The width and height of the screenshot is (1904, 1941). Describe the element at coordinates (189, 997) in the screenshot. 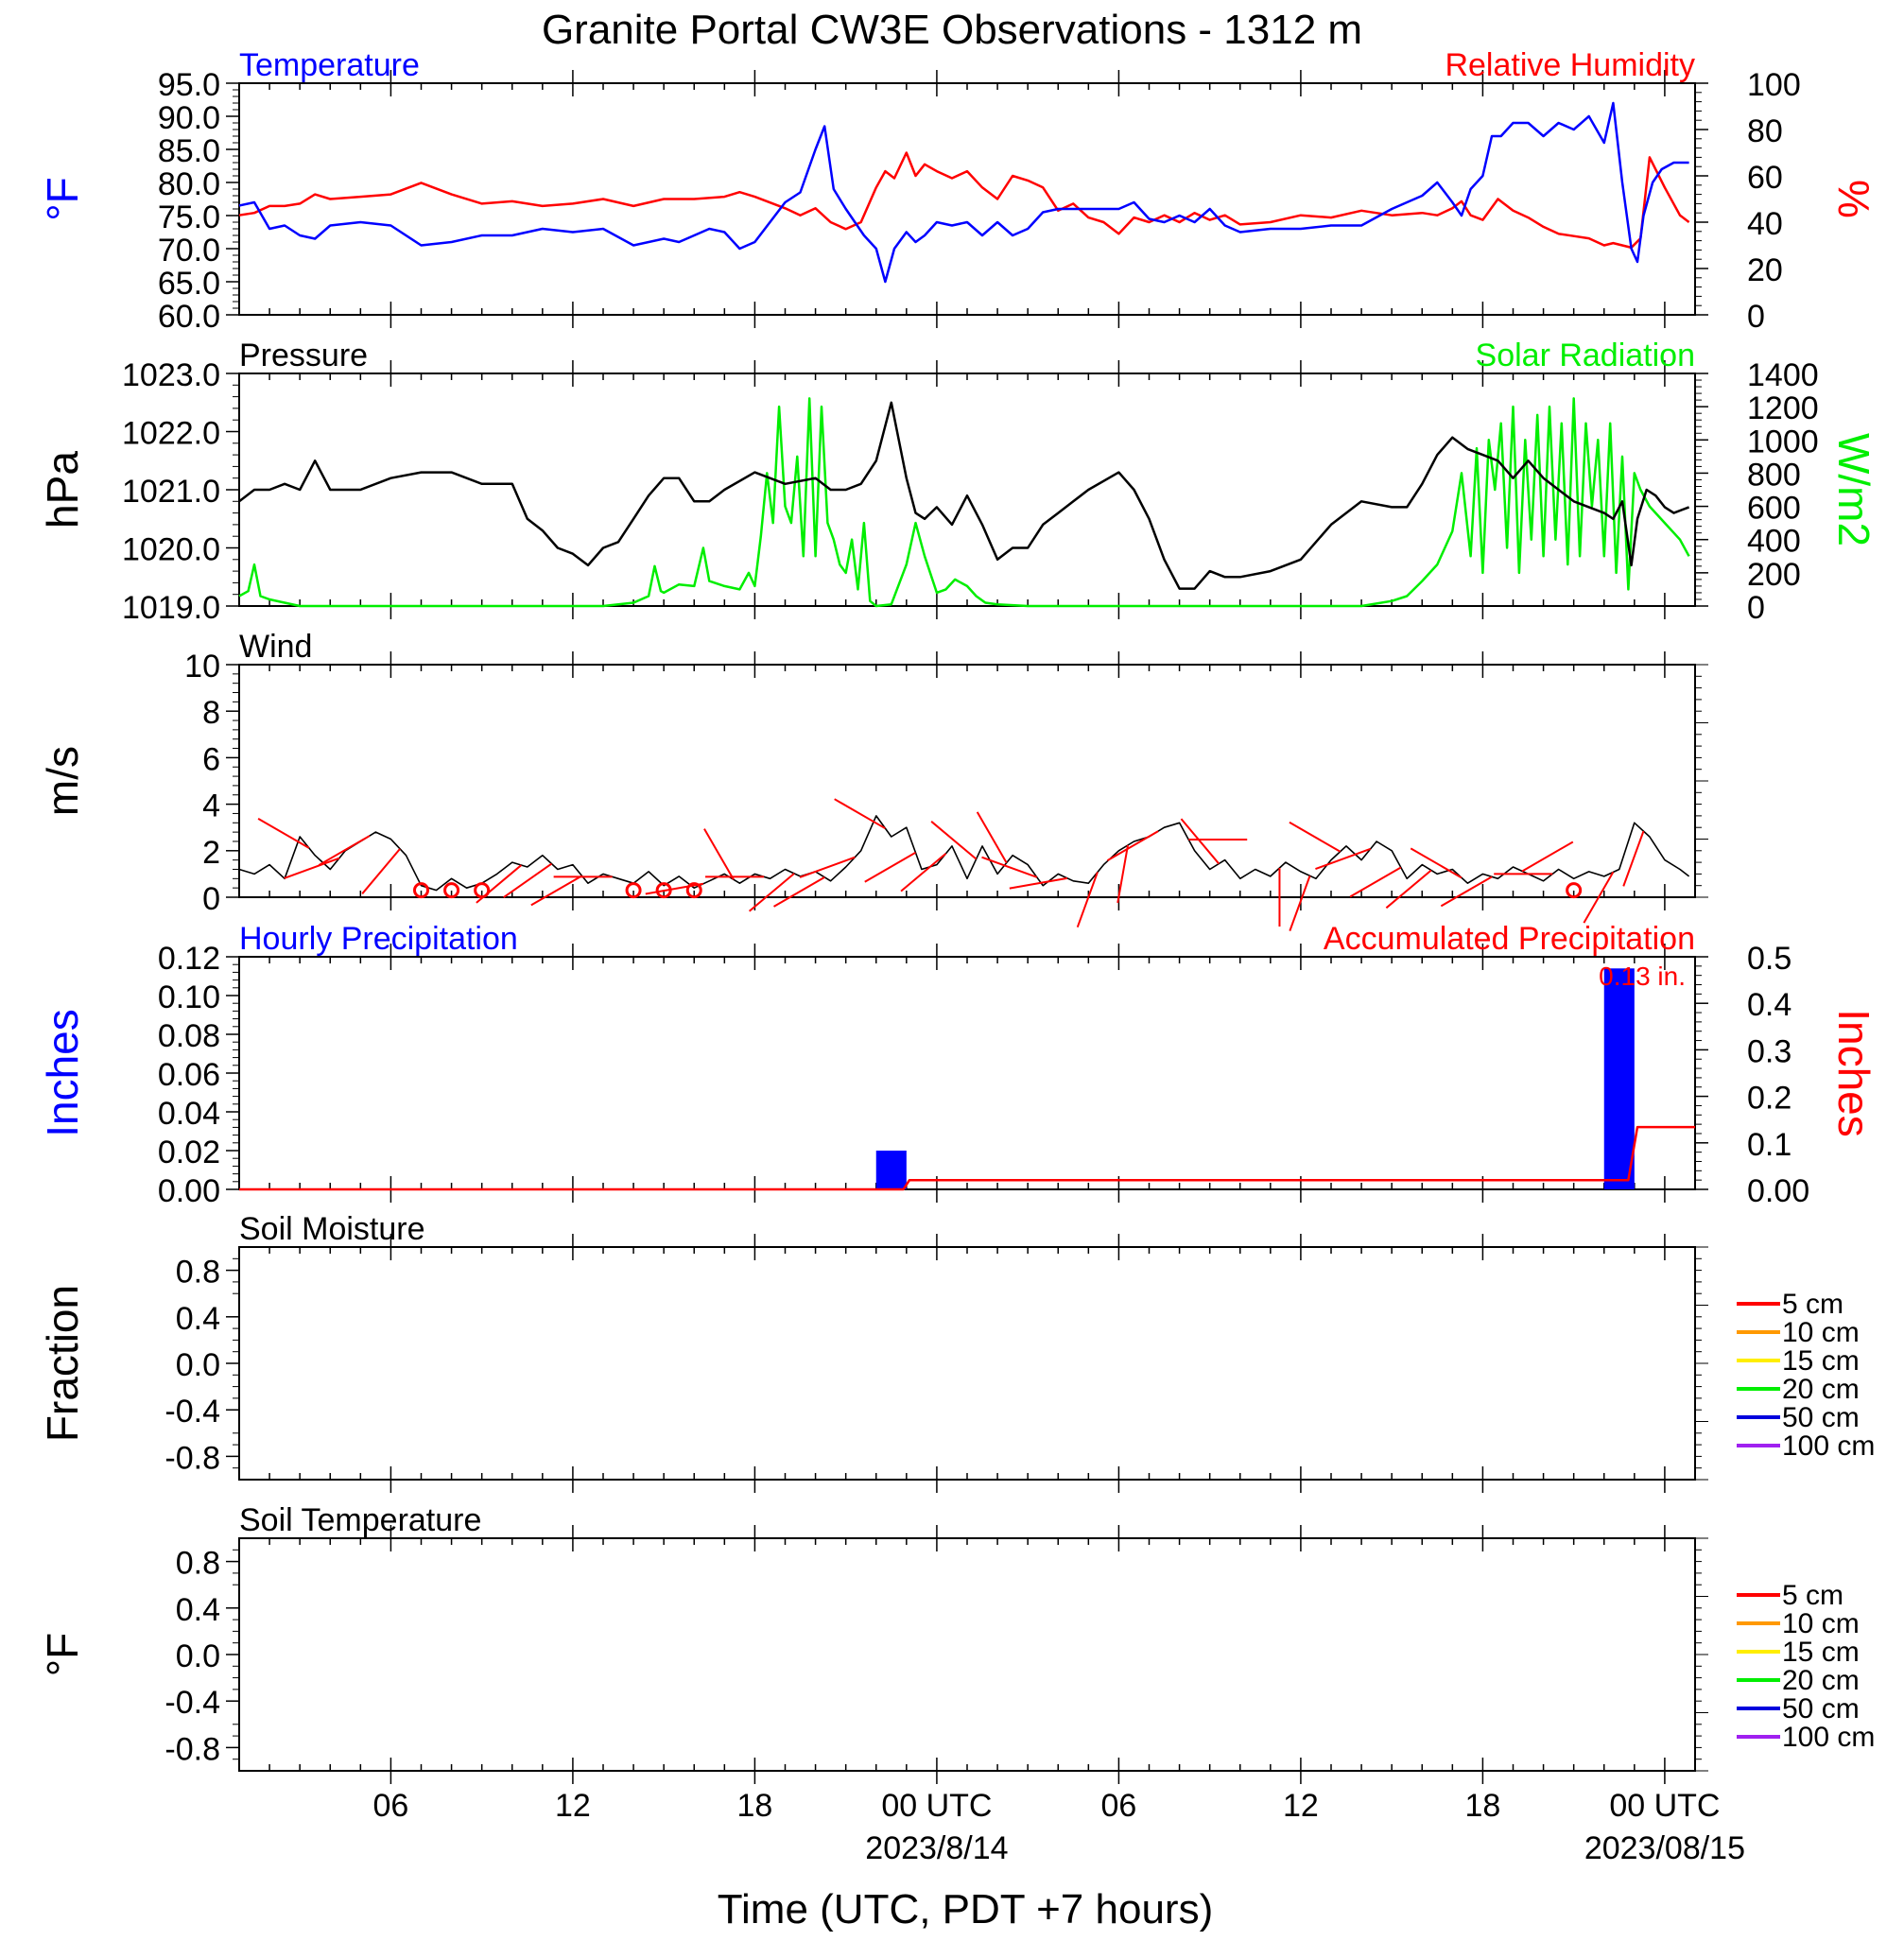

I see `precip-ytick-label: 0.10` at that location.